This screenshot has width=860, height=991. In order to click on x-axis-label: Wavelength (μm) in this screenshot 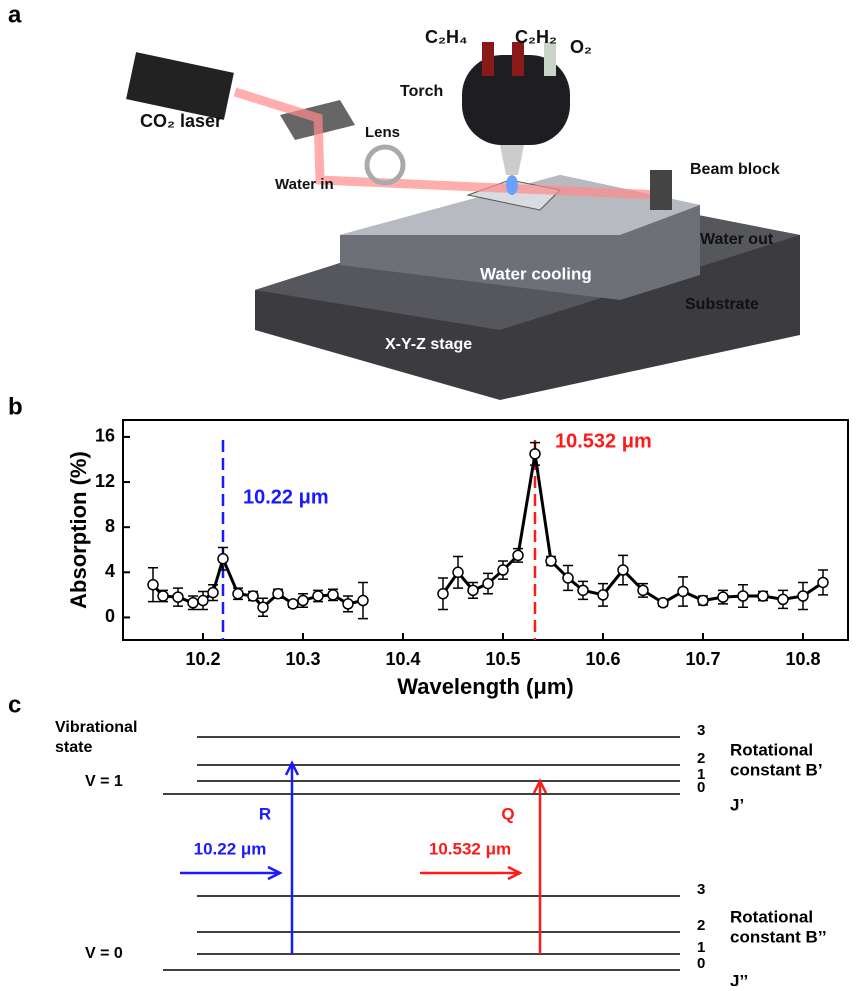, I will do `click(485, 686)`.